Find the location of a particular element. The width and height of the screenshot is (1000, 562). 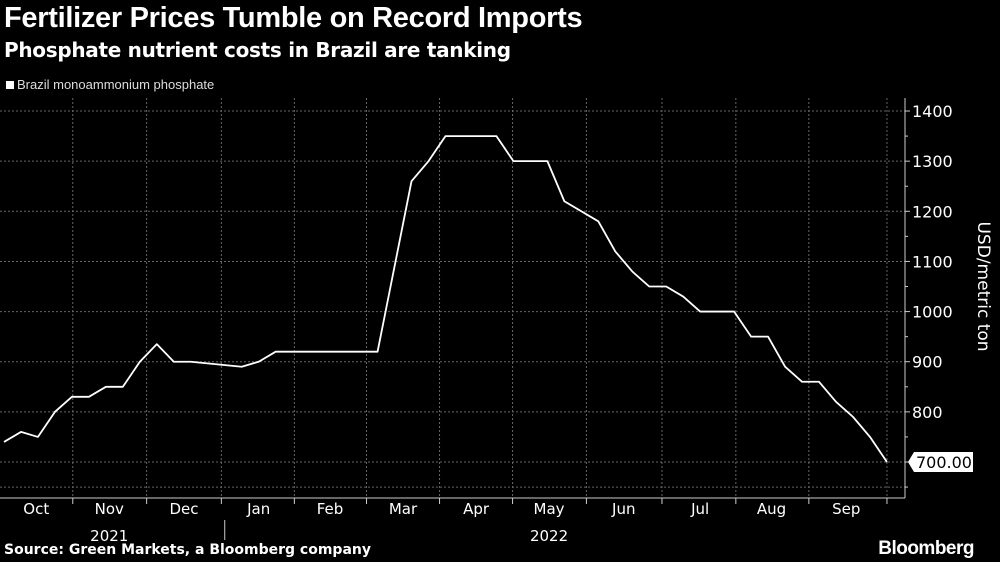

y-tick-label: 1100 is located at coordinates (932, 261).